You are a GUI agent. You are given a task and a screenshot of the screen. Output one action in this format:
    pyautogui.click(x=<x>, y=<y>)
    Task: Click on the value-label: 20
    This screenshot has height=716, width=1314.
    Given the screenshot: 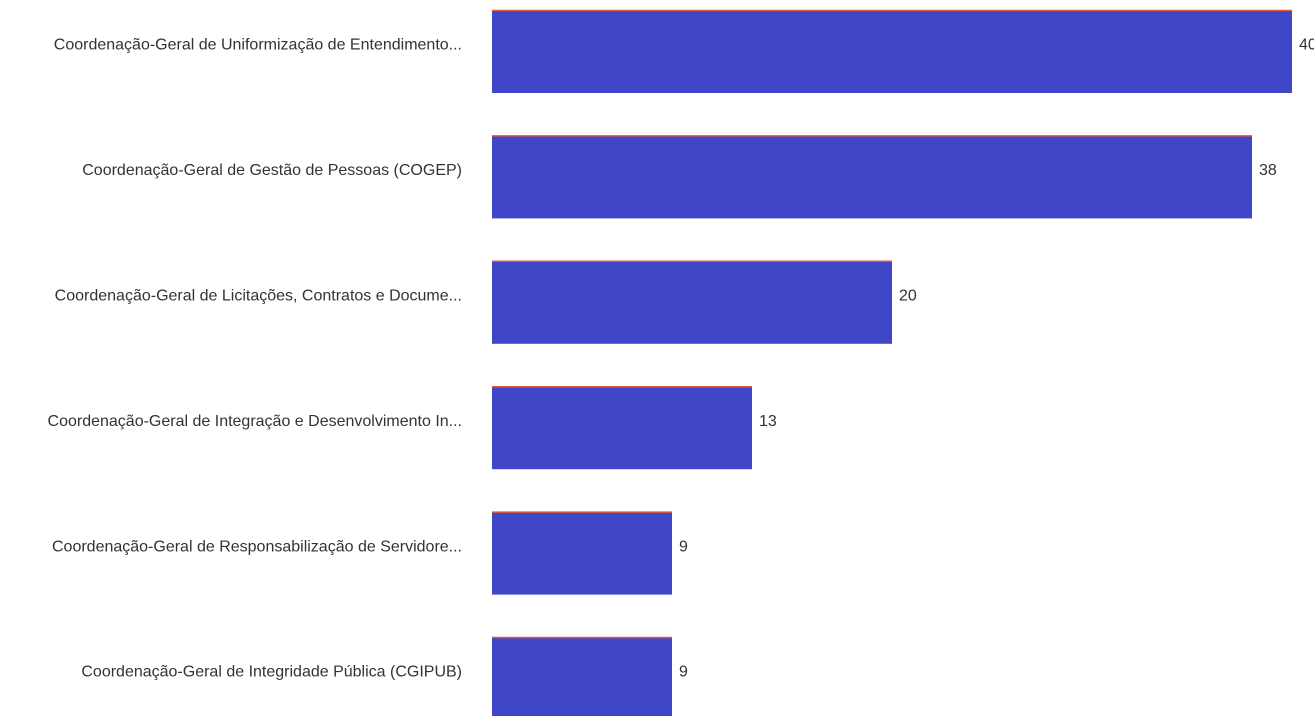 What is the action you would take?
    pyautogui.click(x=908, y=296)
    